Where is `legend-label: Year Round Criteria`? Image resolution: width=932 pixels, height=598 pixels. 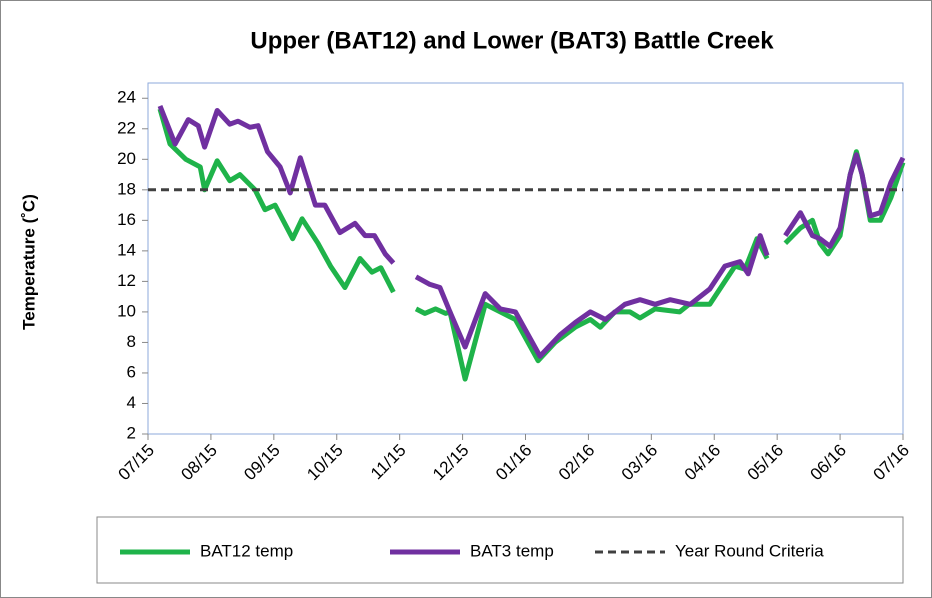
legend-label: Year Round Criteria is located at coordinates (749, 550).